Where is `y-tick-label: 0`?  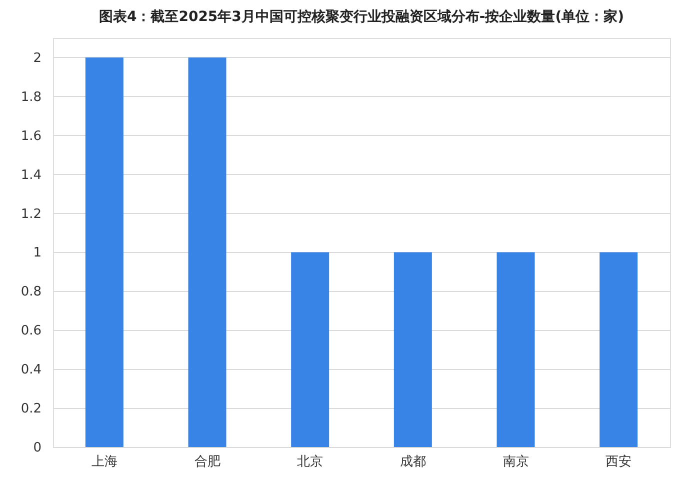
y-tick-label: 0 is located at coordinates (37, 448).